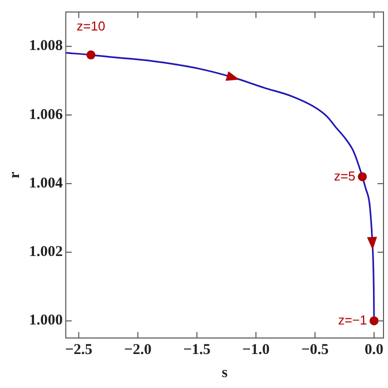 This screenshot has height=388, width=388. What do you see at coordinates (138, 350) in the screenshot?
I see `x-tick-label: −2.0` at bounding box center [138, 350].